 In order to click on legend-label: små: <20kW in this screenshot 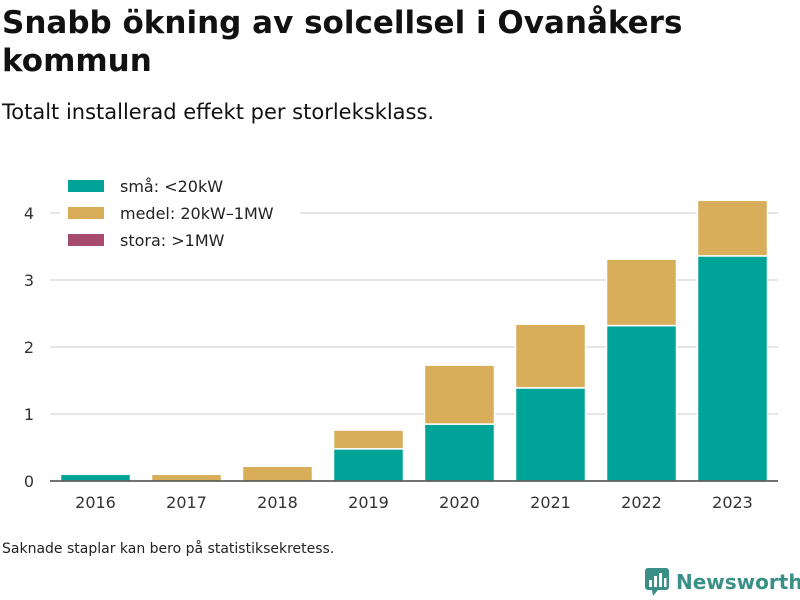, I will do `click(171, 186)`.